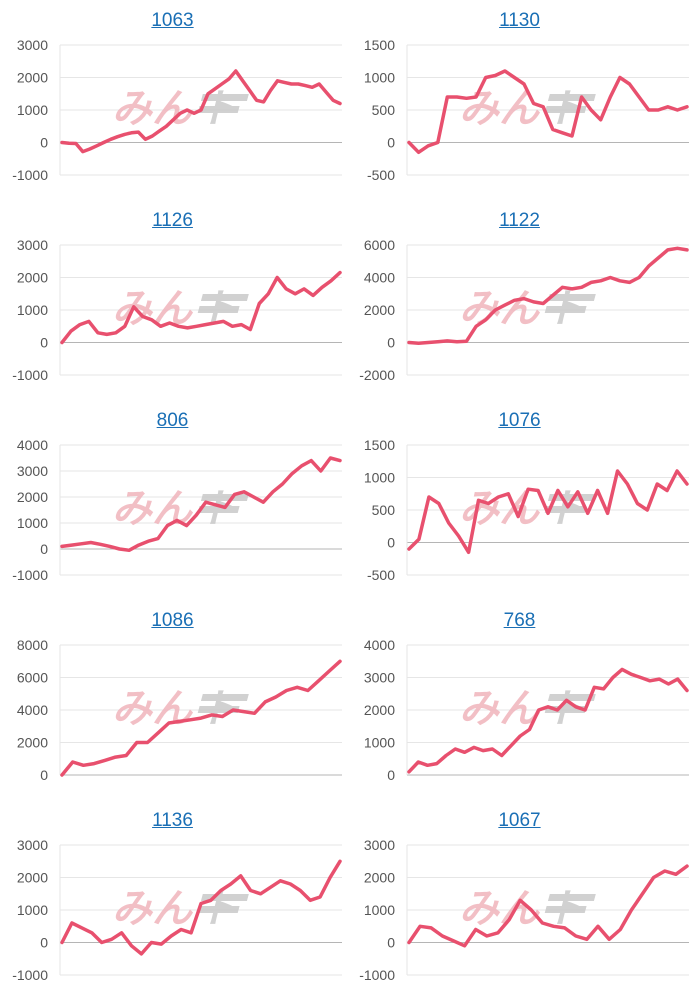 The image size is (700, 1000). I want to click on chart-title-link: 1122, so click(519, 220).